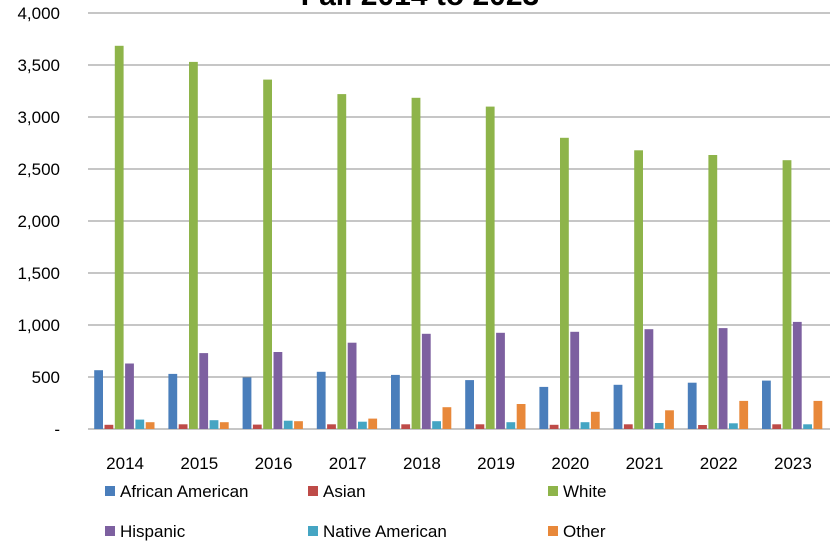  What do you see at coordinates (57, 429) in the screenshot?
I see `y-tick-label: -` at bounding box center [57, 429].